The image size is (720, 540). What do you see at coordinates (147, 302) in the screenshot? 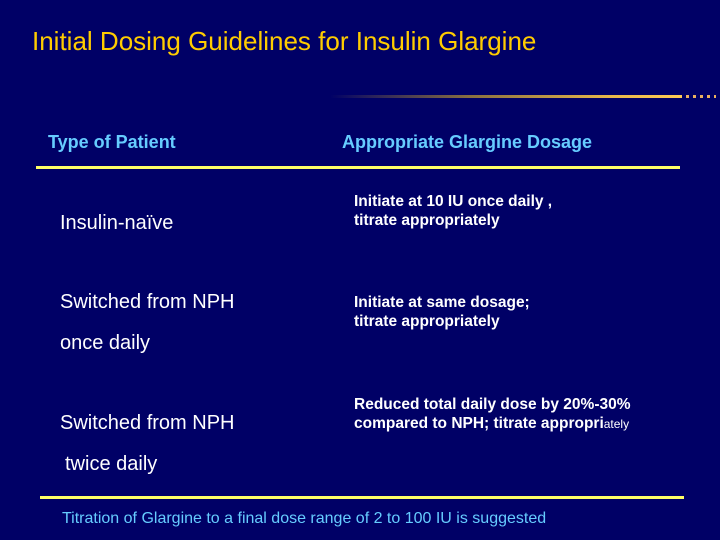
I see `patient-type-npH-once: Switched from NPH` at bounding box center [147, 302].